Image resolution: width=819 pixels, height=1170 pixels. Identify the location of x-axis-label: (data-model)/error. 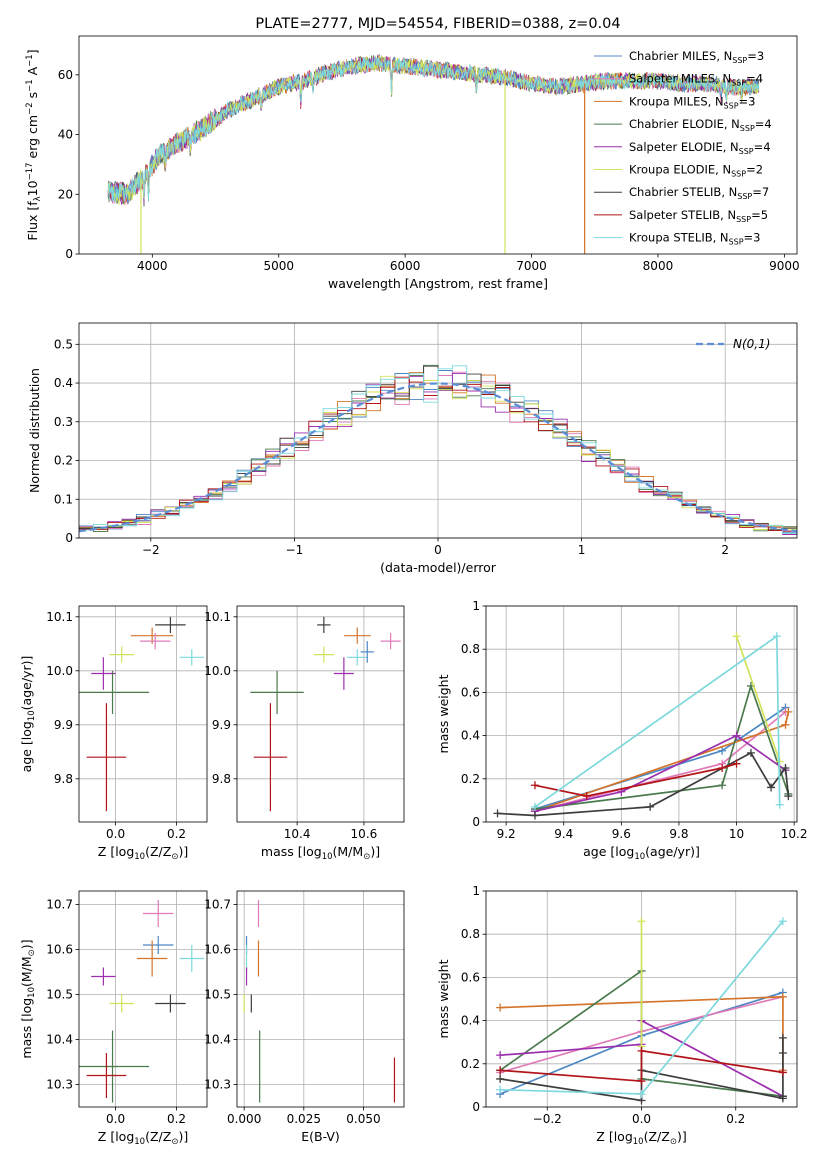
(438, 567).